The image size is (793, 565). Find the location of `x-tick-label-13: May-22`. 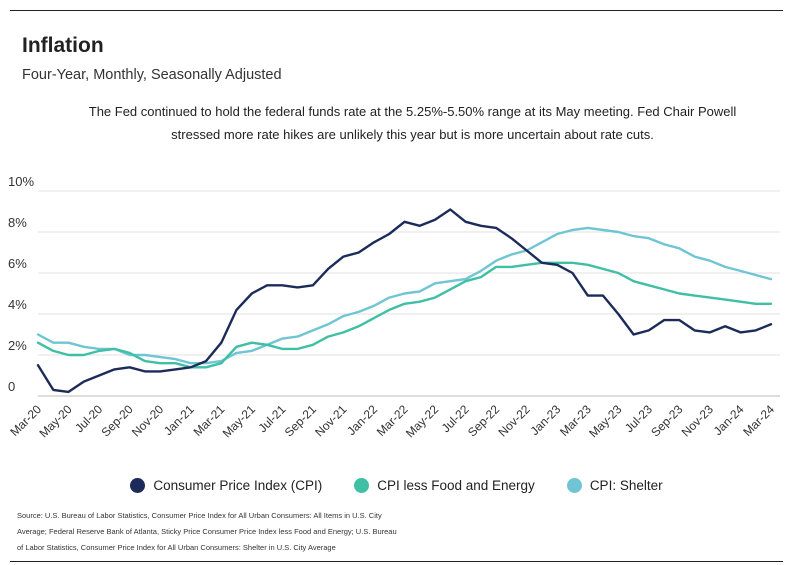

x-tick-label-13: May-22 is located at coordinates (422, 421).